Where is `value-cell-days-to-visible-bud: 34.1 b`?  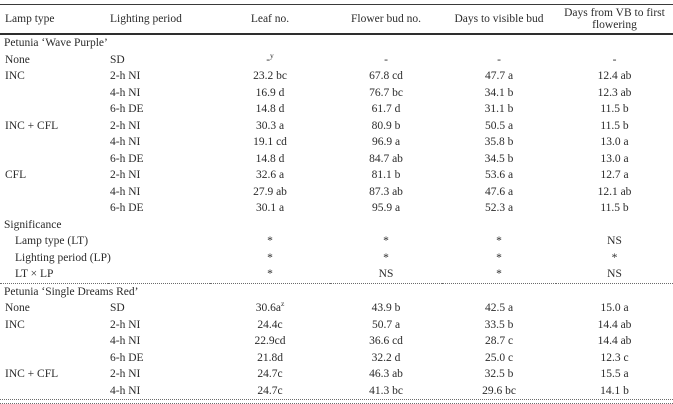
value-cell-days-to-visible-bud: 34.1 b is located at coordinates (499, 92).